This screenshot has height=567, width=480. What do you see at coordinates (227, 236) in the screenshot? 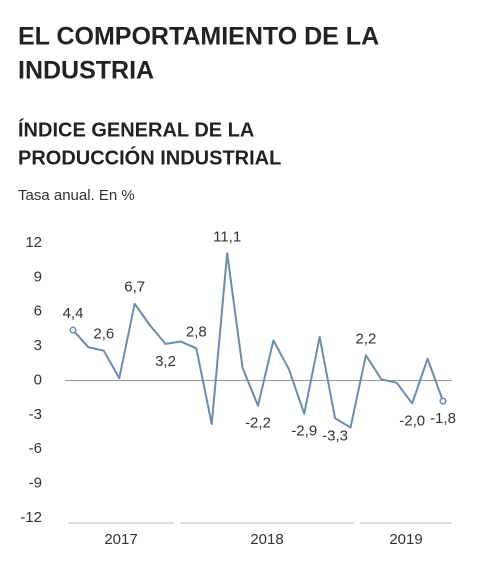
I see `data-label: 11,1` at bounding box center [227, 236].